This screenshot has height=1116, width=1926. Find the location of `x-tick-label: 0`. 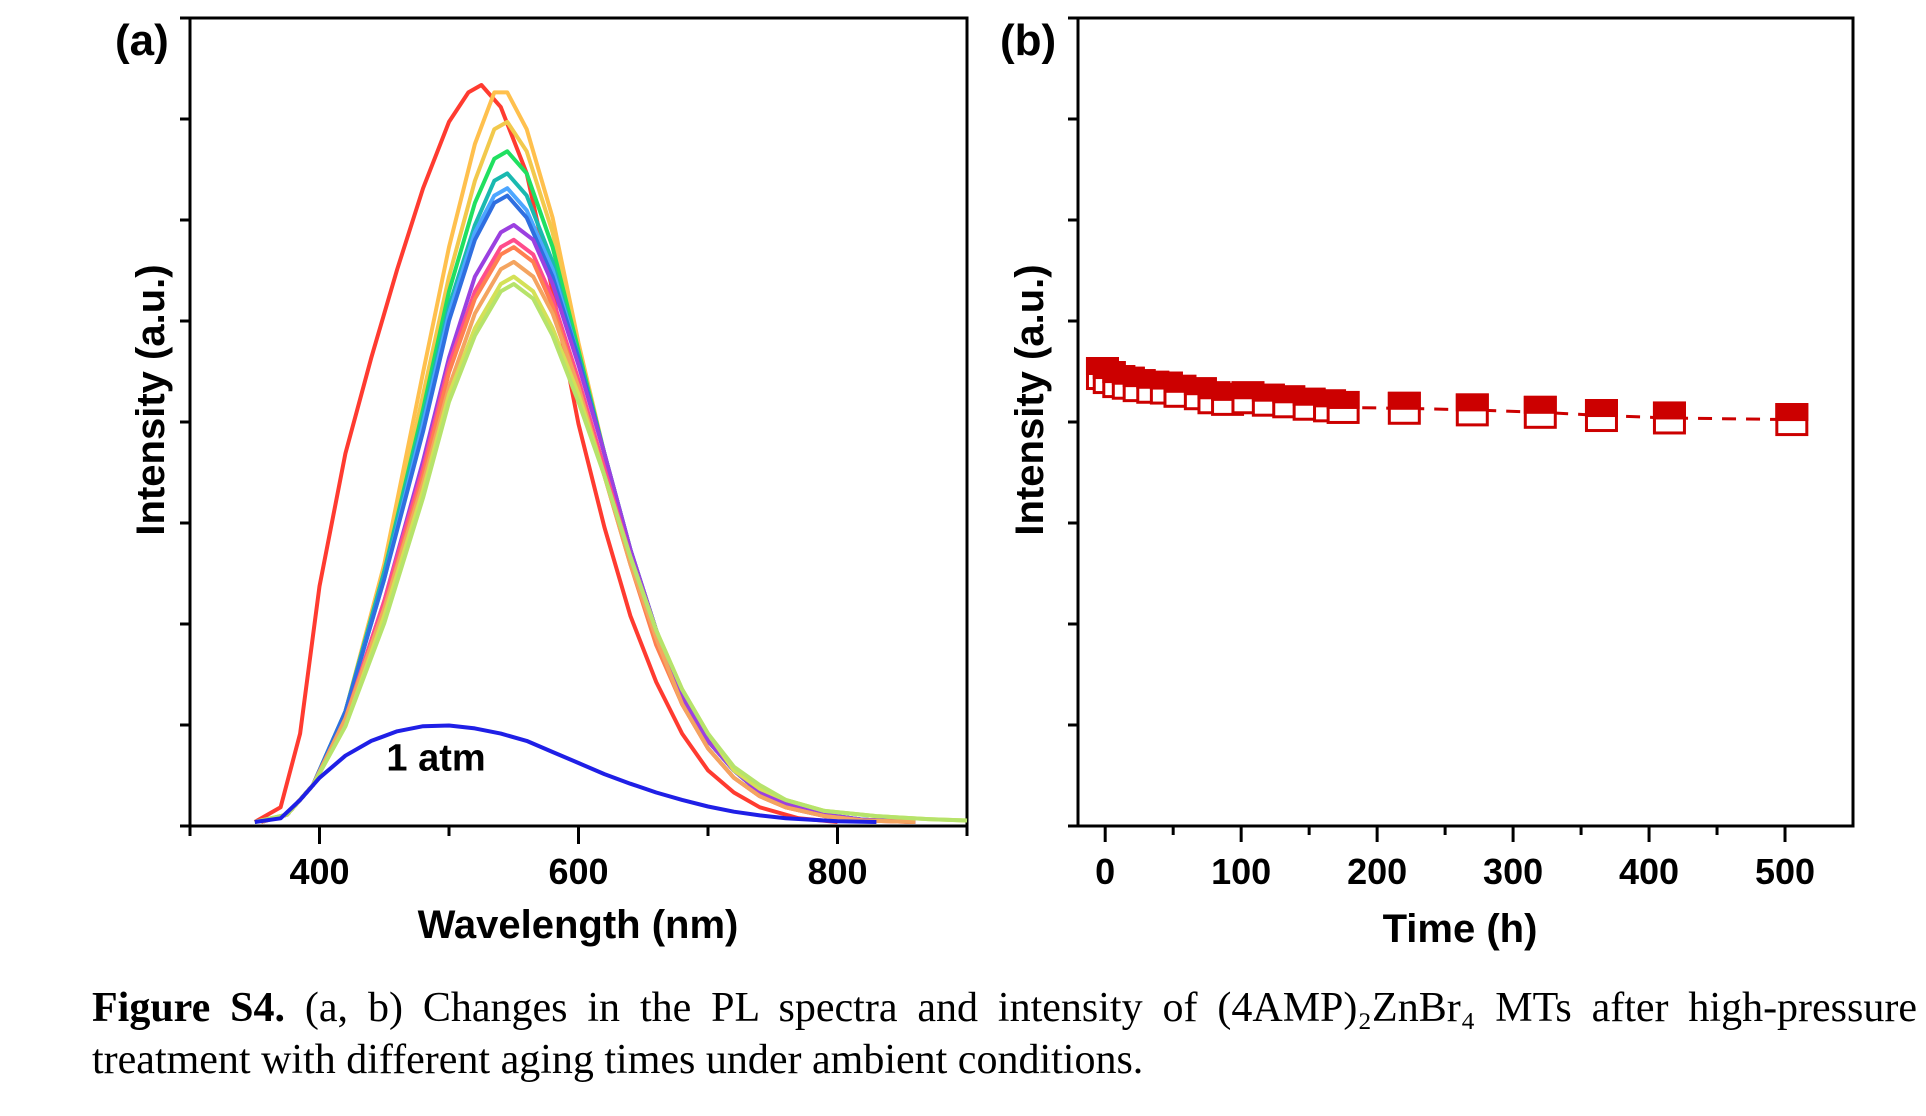

x-tick-label: 0 is located at coordinates (1105, 871).